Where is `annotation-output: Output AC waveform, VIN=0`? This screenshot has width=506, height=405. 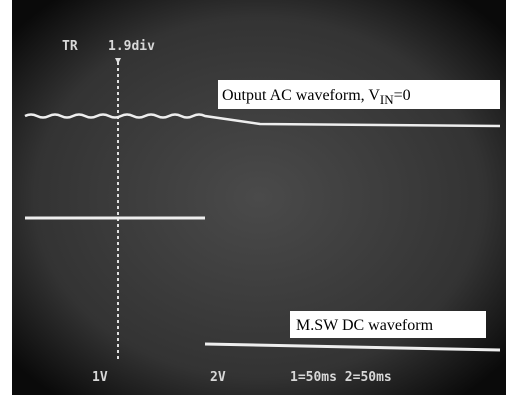
annotation-output: Output AC waveform, VIN=0 is located at coordinates (316, 97).